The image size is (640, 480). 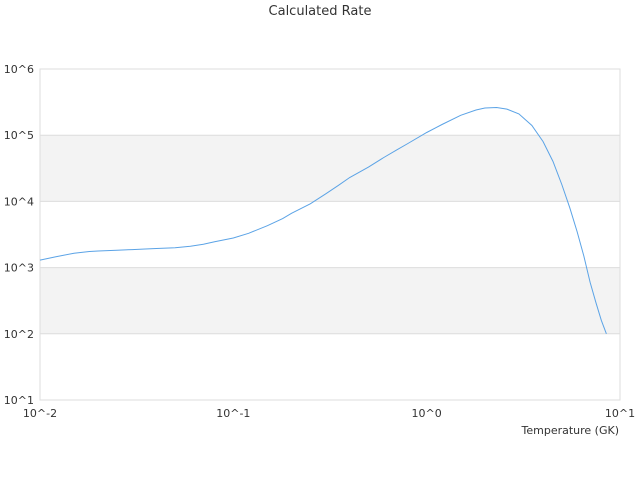 I want to click on y-tick-label: 10^4, so click(x=19, y=201).